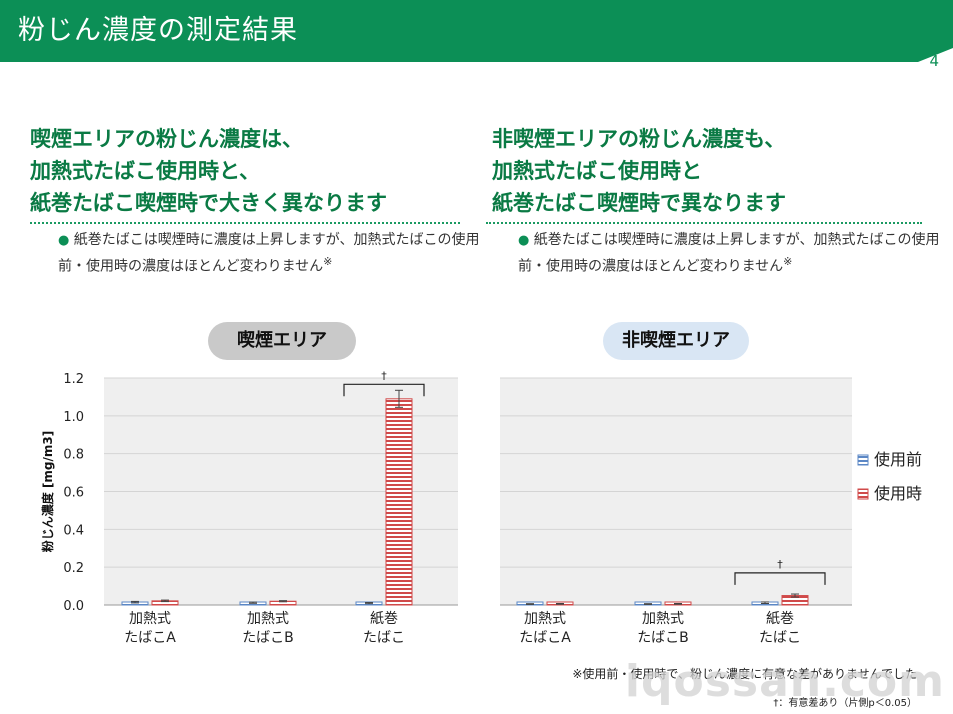 The image size is (953, 714). Describe the element at coordinates (158, 30) in the screenshot. I see `page-title: 粉じん濃度の測定結果` at that location.